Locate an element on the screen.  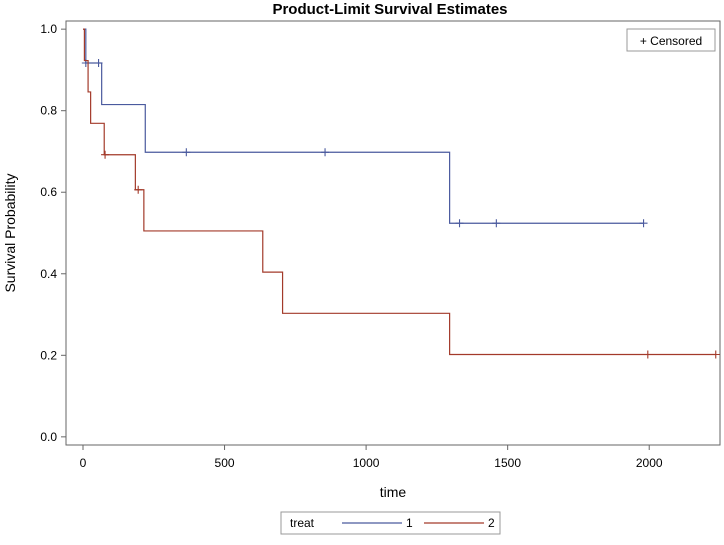
legend-label-1: 1 is located at coordinates (409, 523).